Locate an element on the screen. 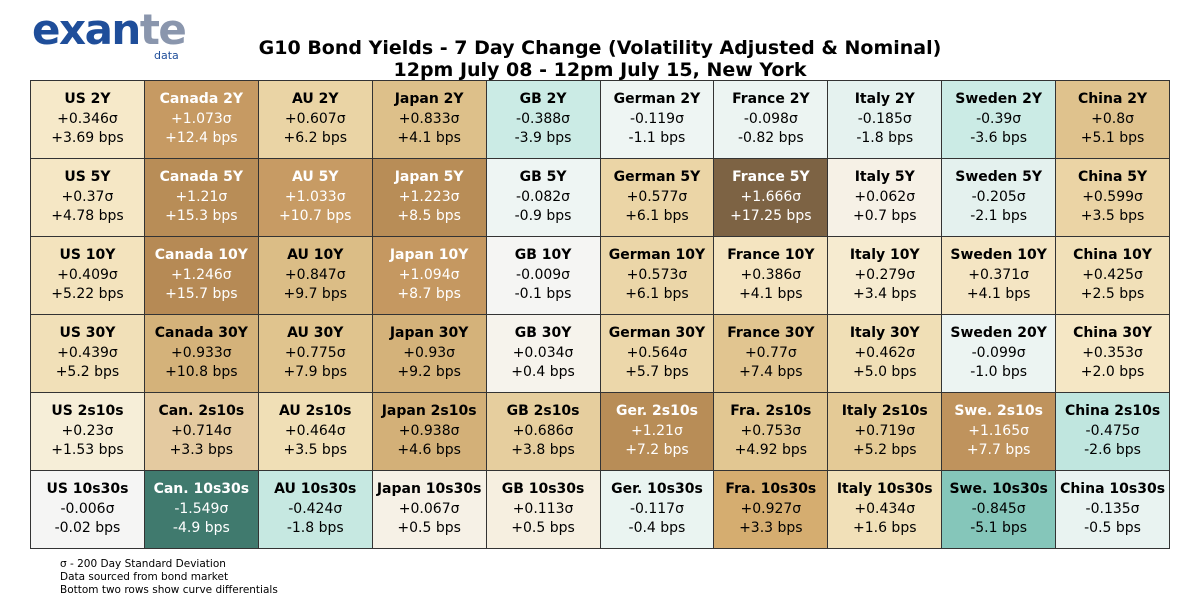 Image resolution: width=1200 pixels, height=600 pixels. cell-sigma-value: -0.117σ is located at coordinates (656, 508).